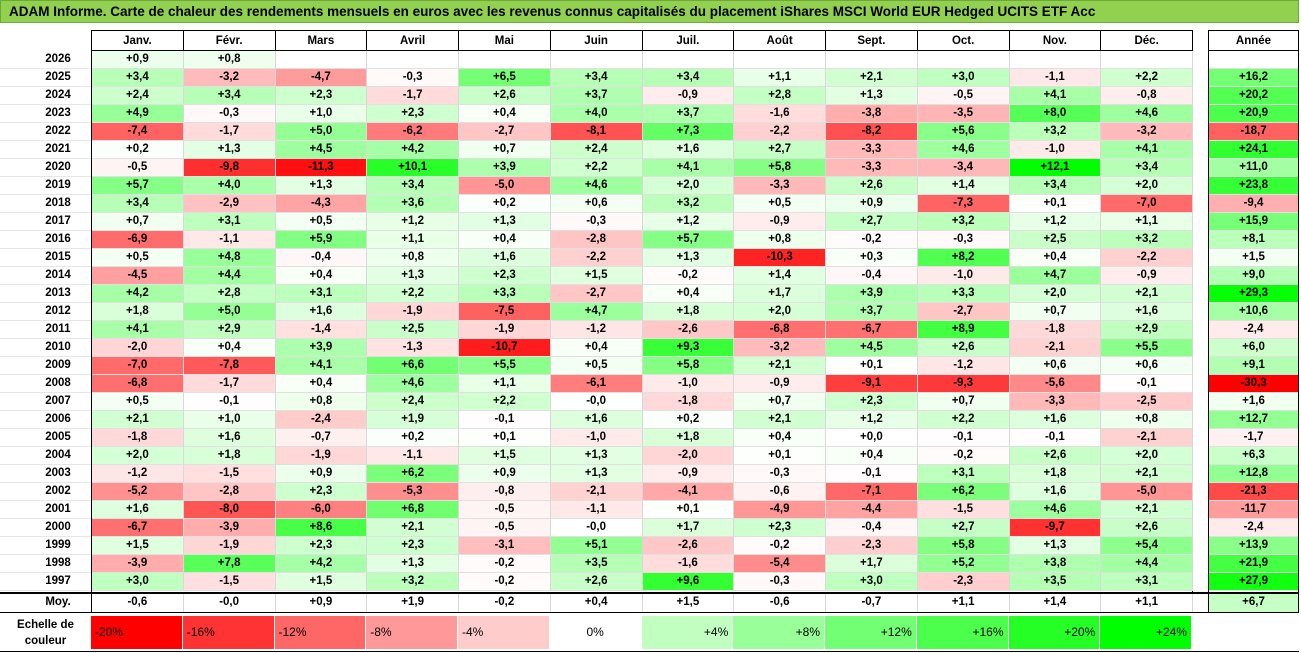 This screenshot has width=1301, height=653. Describe the element at coordinates (504, 40) in the screenshot. I see `month-header: Mai` at that location.